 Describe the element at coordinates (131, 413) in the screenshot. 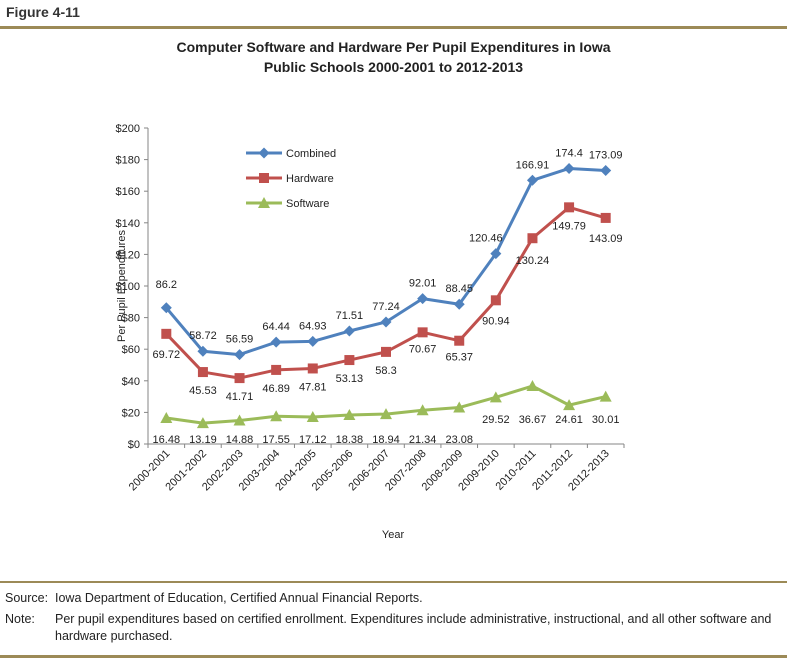

I see `y-tick-label: $20` at that location.